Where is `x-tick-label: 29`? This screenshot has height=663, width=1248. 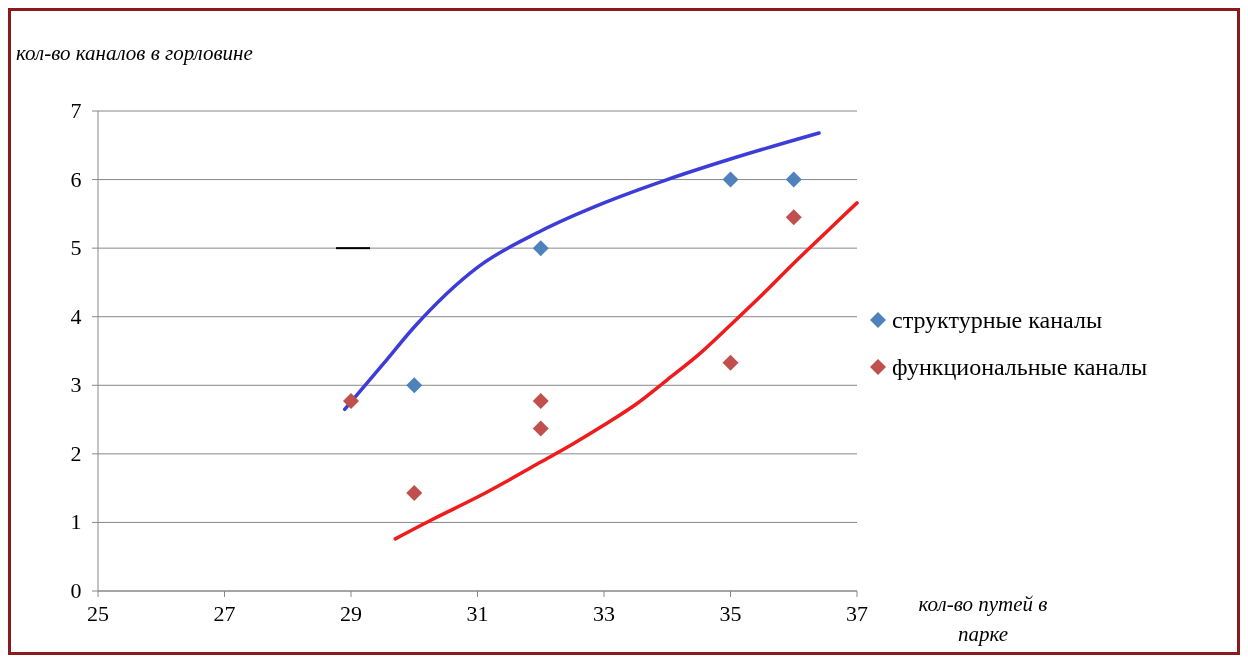
x-tick-label: 29 is located at coordinates (351, 613).